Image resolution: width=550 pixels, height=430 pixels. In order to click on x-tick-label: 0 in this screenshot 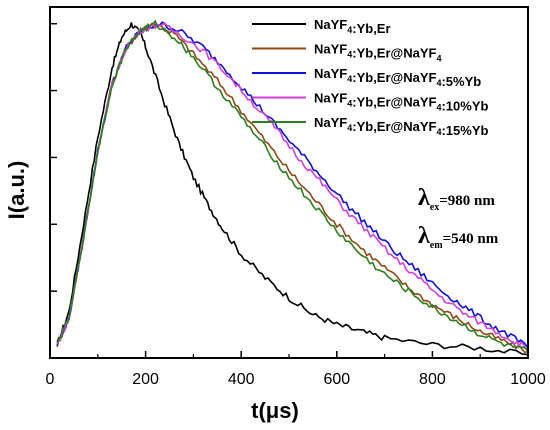, I will do `click(50, 379)`.